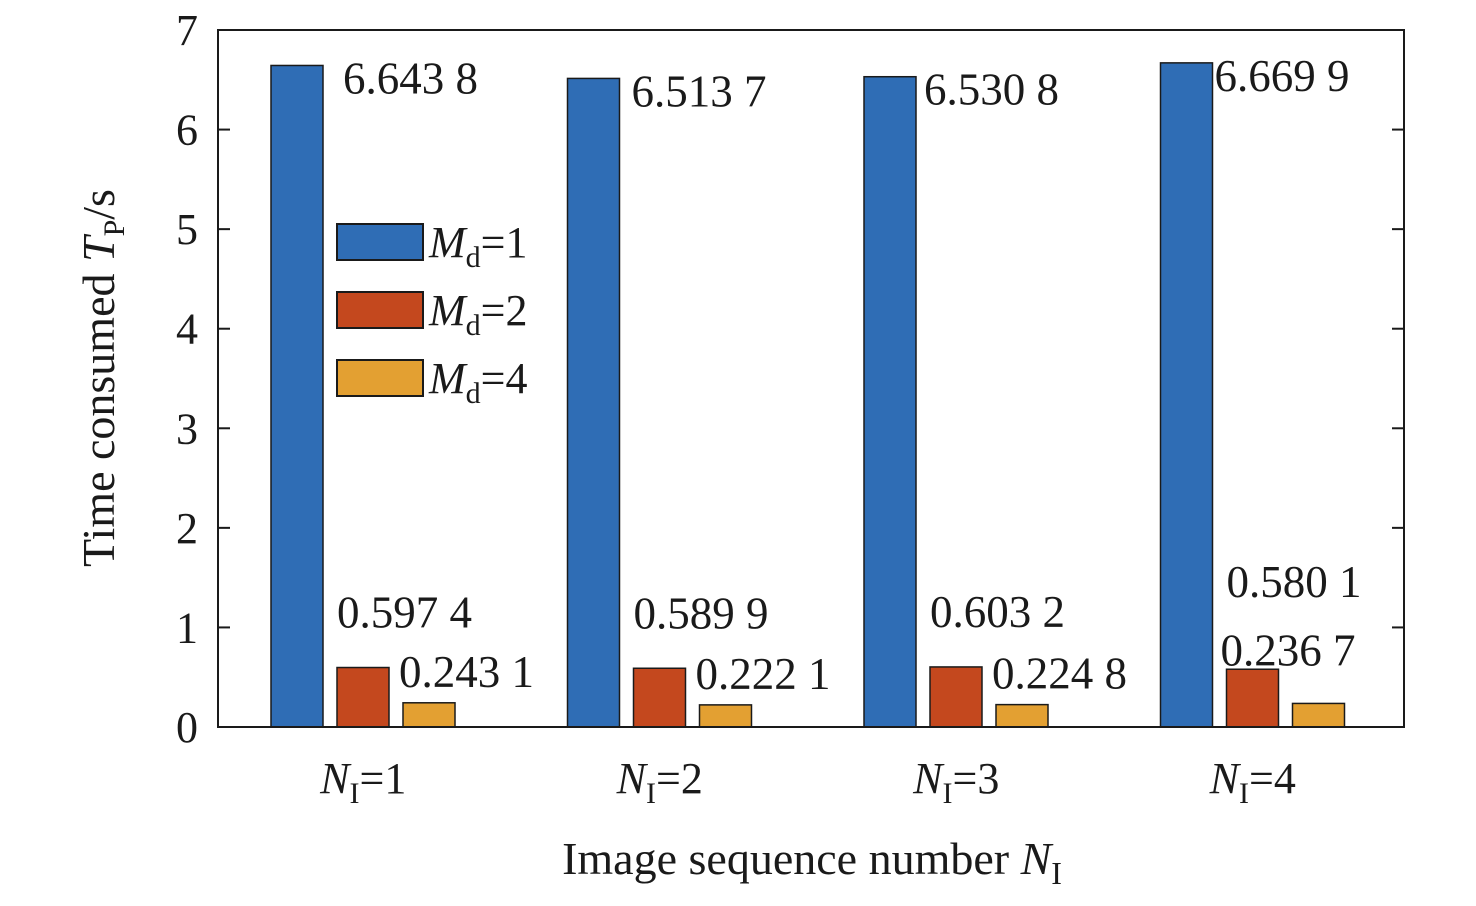  What do you see at coordinates (763, 674) in the screenshot?
I see `data-label: 0.222 1` at bounding box center [763, 674].